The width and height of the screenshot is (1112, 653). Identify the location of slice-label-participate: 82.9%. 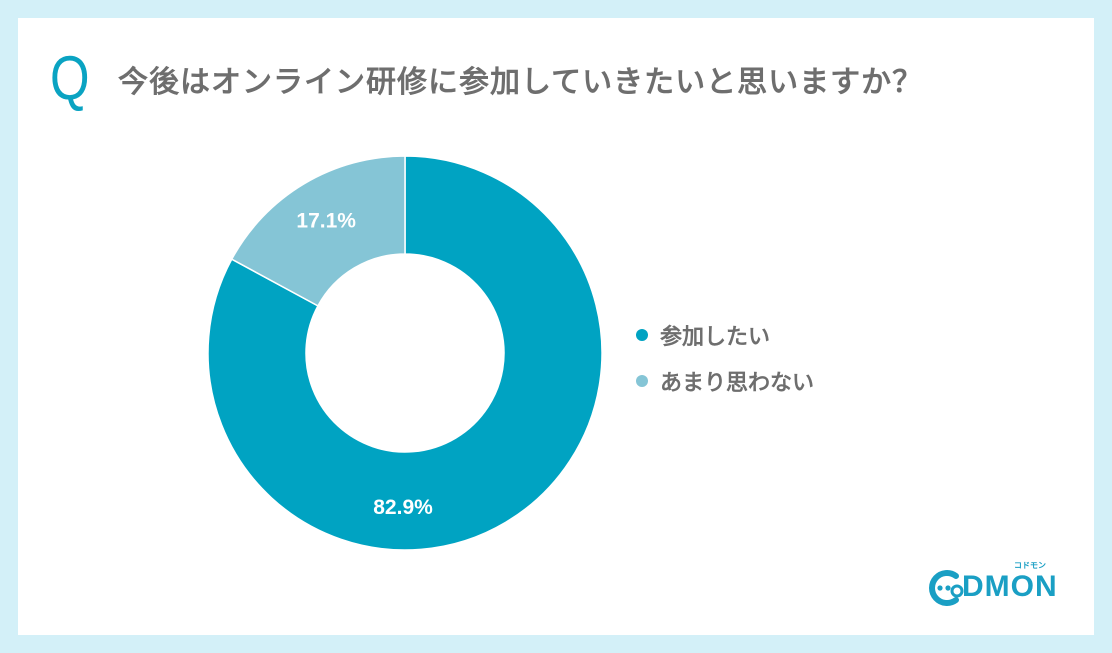
(403, 507).